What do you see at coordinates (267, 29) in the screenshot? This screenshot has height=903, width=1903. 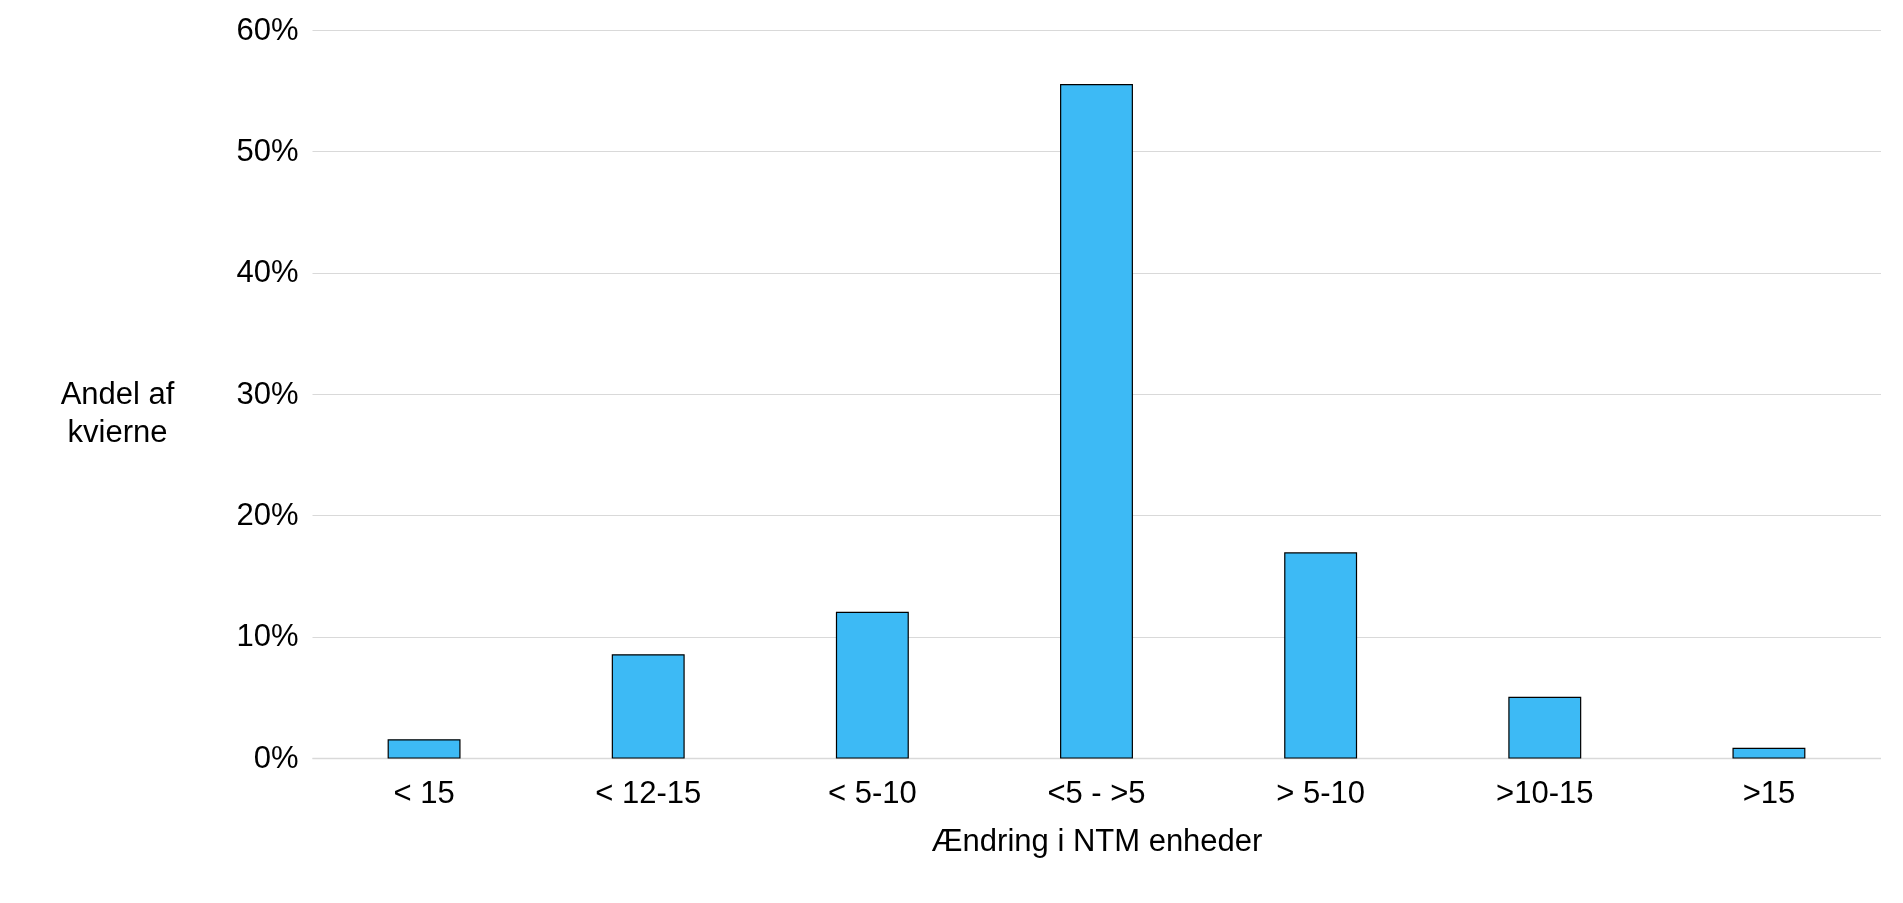 I see `y-tick-label: 60%` at bounding box center [267, 29].